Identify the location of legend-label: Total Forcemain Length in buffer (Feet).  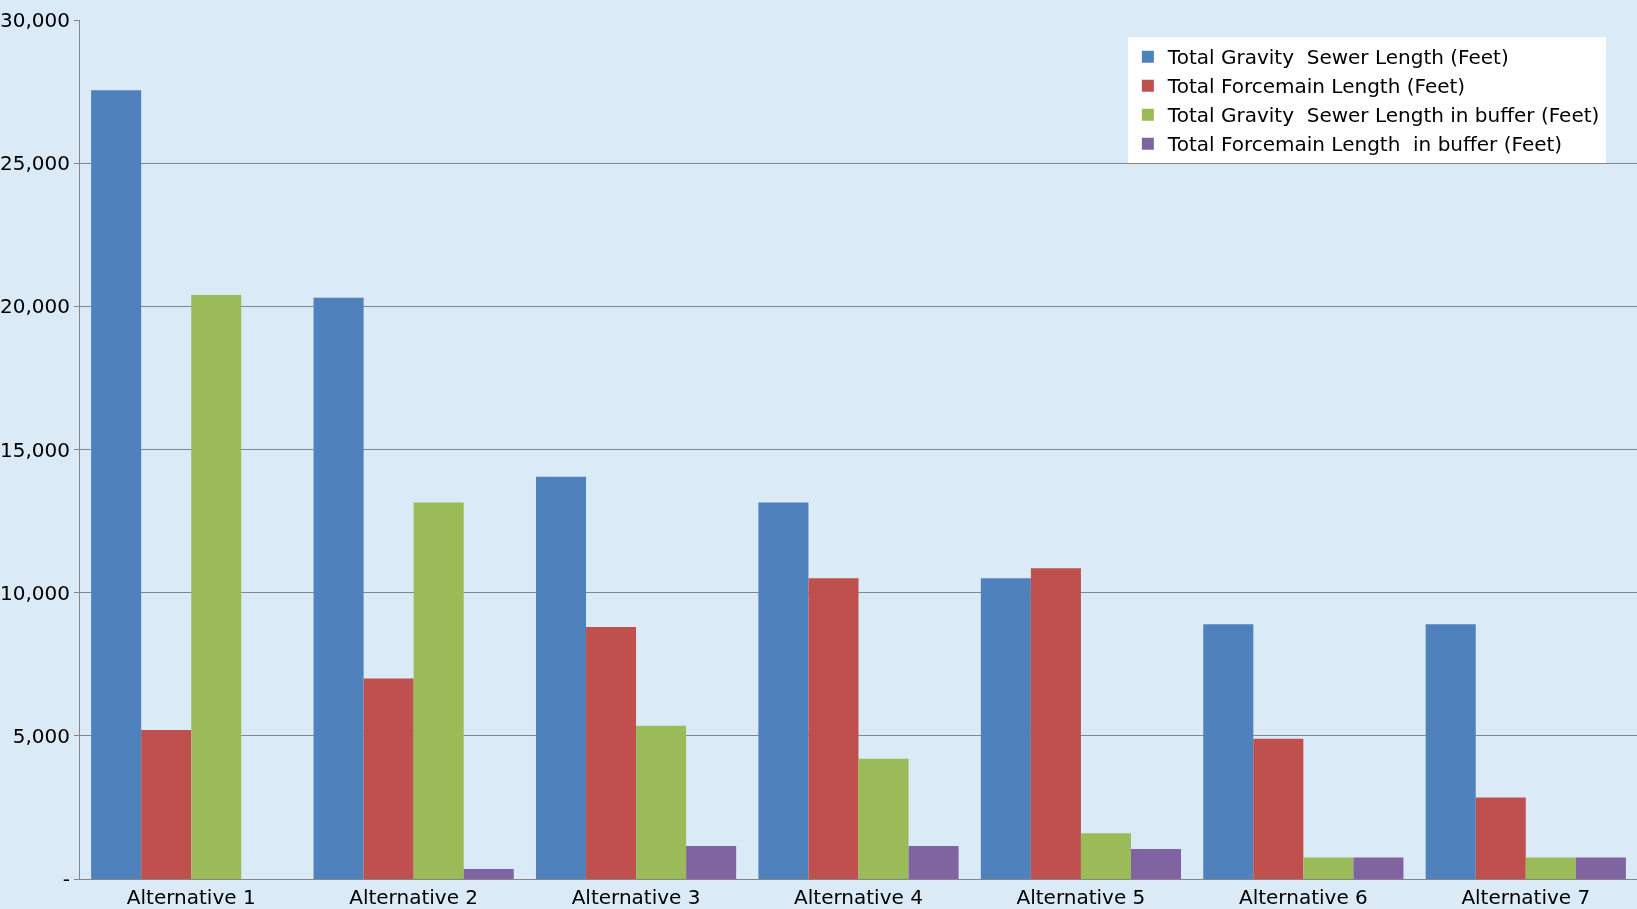
(1364, 144).